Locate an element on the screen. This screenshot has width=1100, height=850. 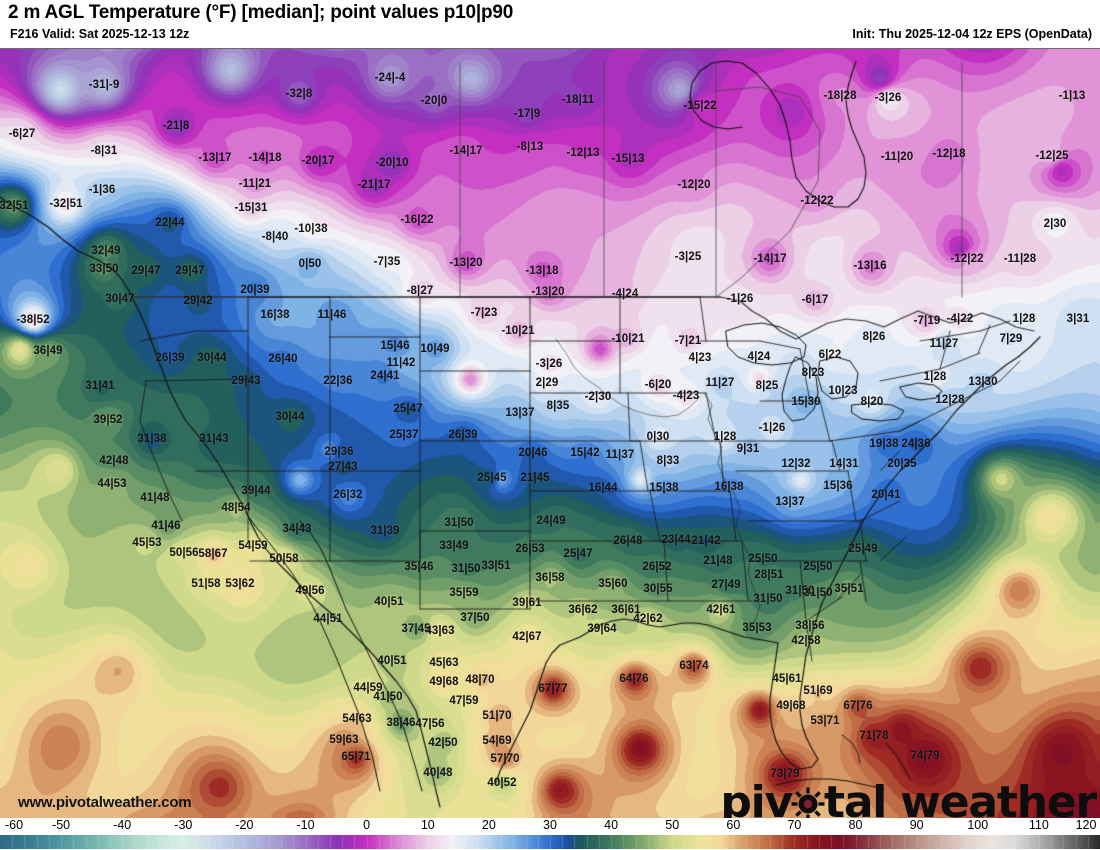
point-value-label: 26|52 is located at coordinates (657, 567).